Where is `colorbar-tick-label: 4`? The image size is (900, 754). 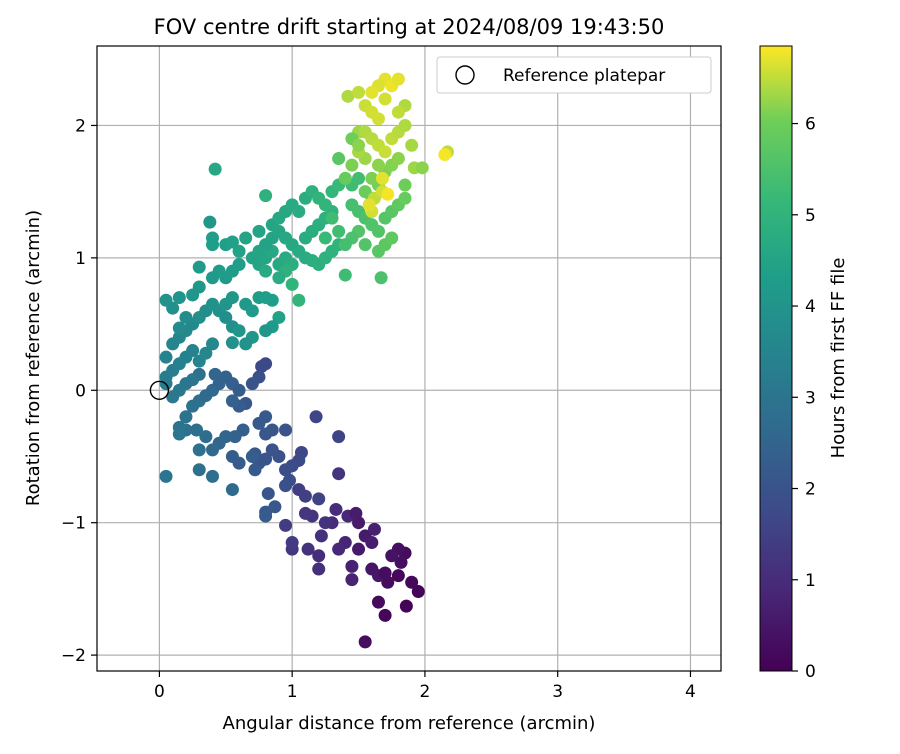
colorbar-tick-label: 4 is located at coordinates (810, 307).